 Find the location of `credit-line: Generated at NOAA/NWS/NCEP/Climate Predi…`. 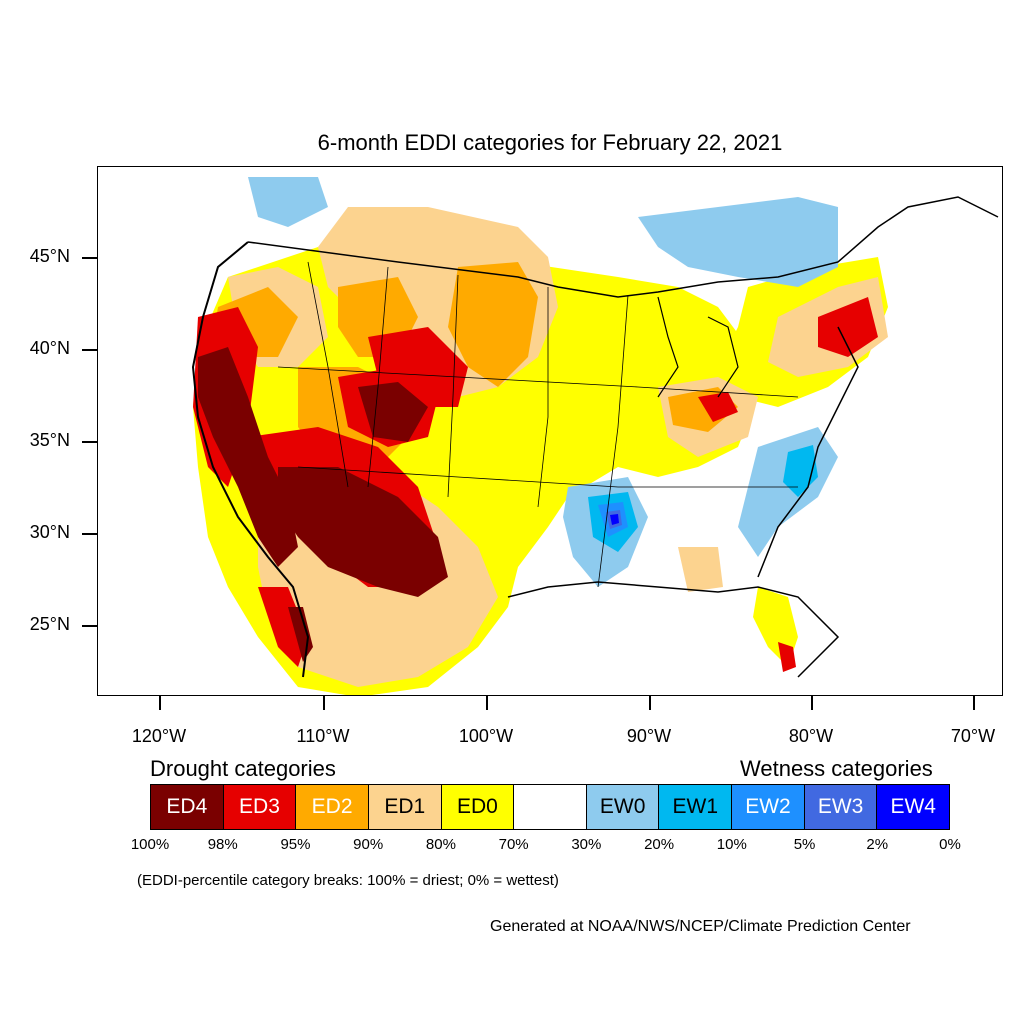

credit-line: Generated at NOAA/NWS/NCEP/Climate Predi… is located at coordinates (700, 926).